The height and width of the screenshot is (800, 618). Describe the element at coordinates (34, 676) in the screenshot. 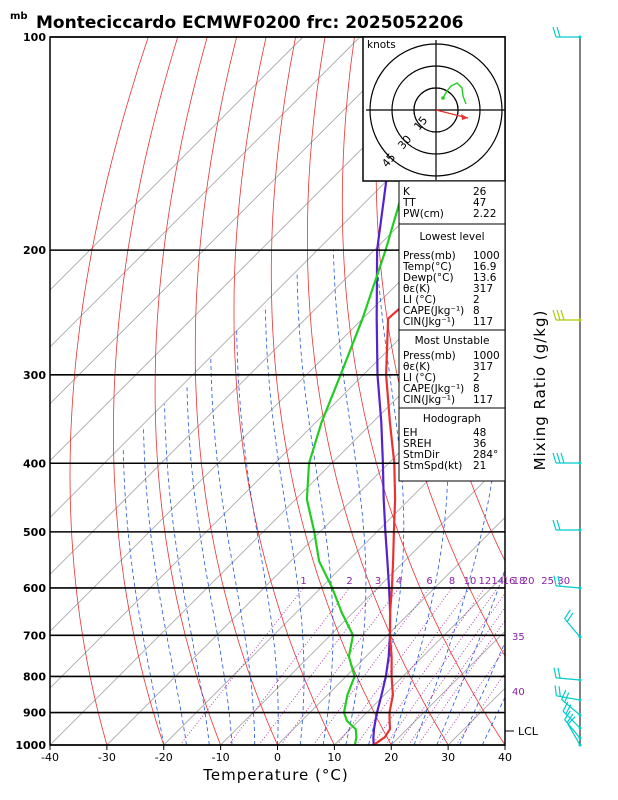

I see `pressure-label-800: 800` at that location.